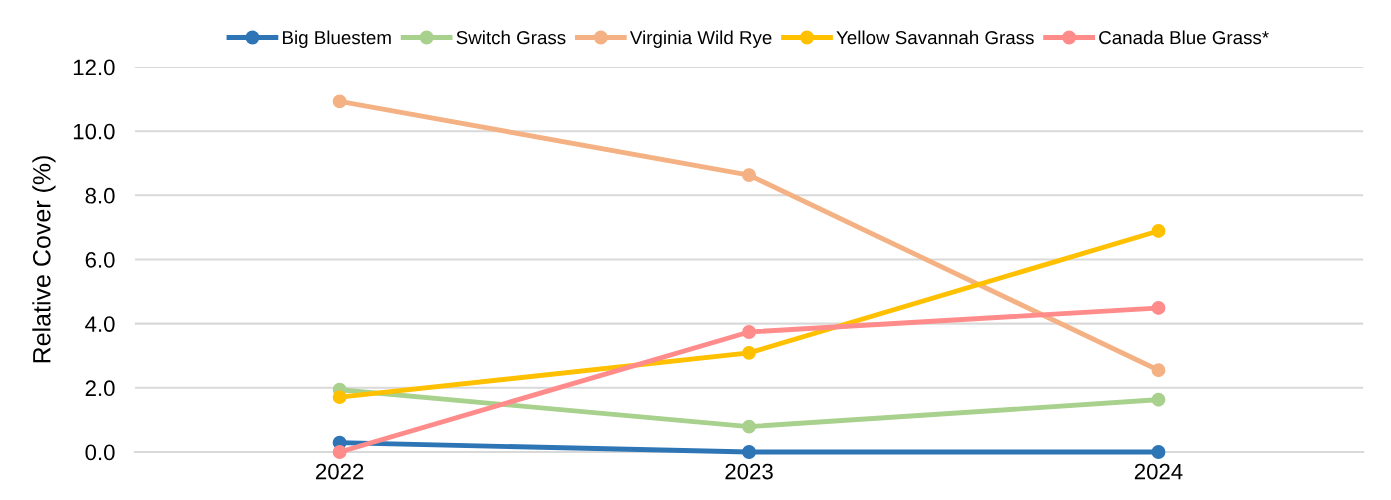 This screenshot has height=500, width=1391. I want to click on y-tick-label: 10.0, so click(94, 131).